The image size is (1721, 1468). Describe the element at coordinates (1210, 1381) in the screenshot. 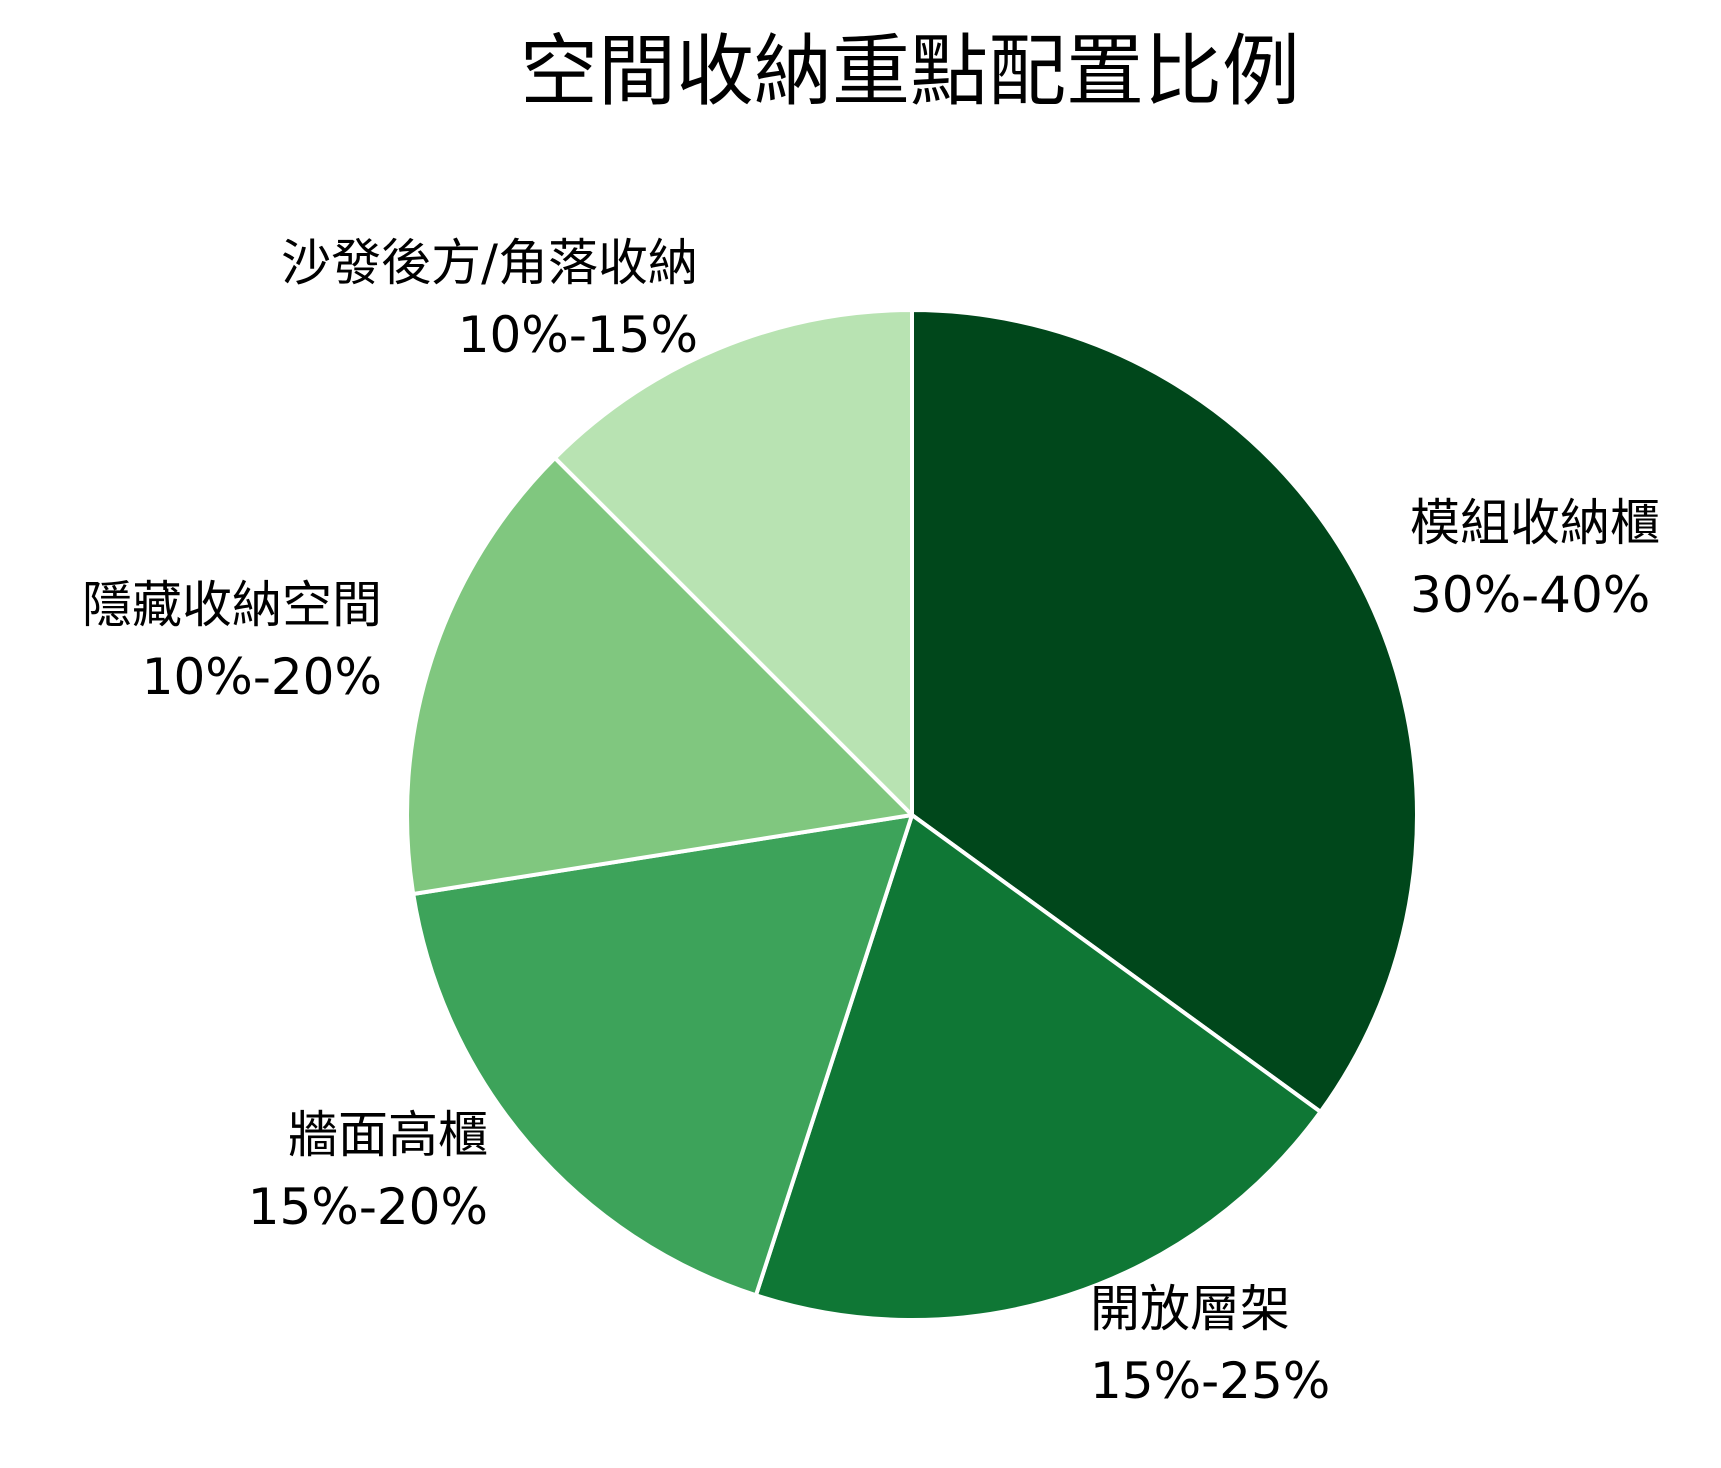

I see `slice-value-label-2: 15%-25%` at that location.